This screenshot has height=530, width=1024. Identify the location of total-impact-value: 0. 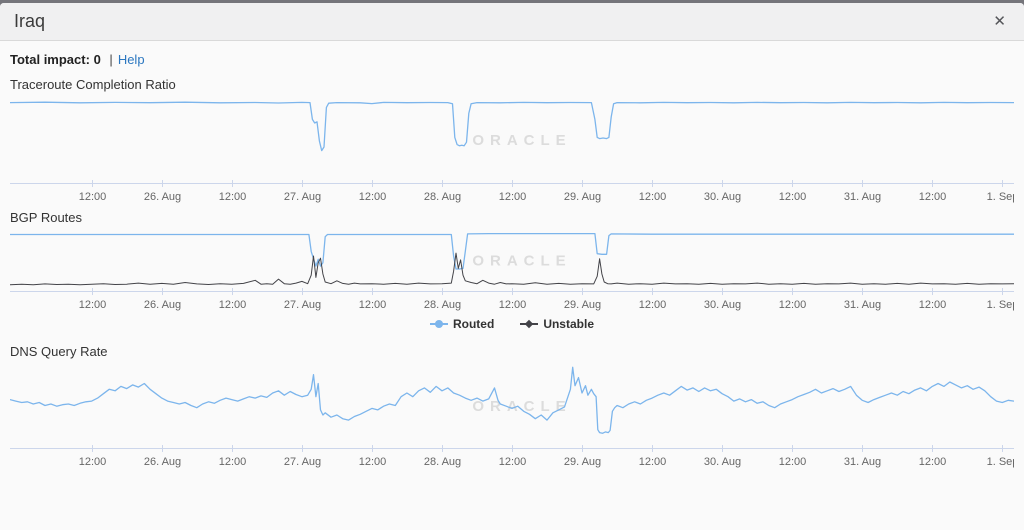
(97, 59).